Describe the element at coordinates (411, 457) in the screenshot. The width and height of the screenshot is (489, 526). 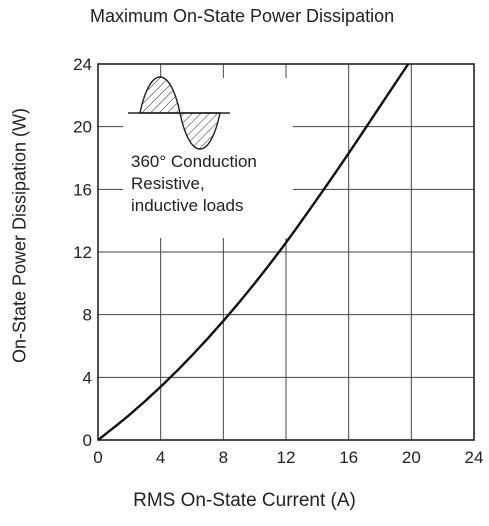
I see `x-tick-label: 20` at that location.